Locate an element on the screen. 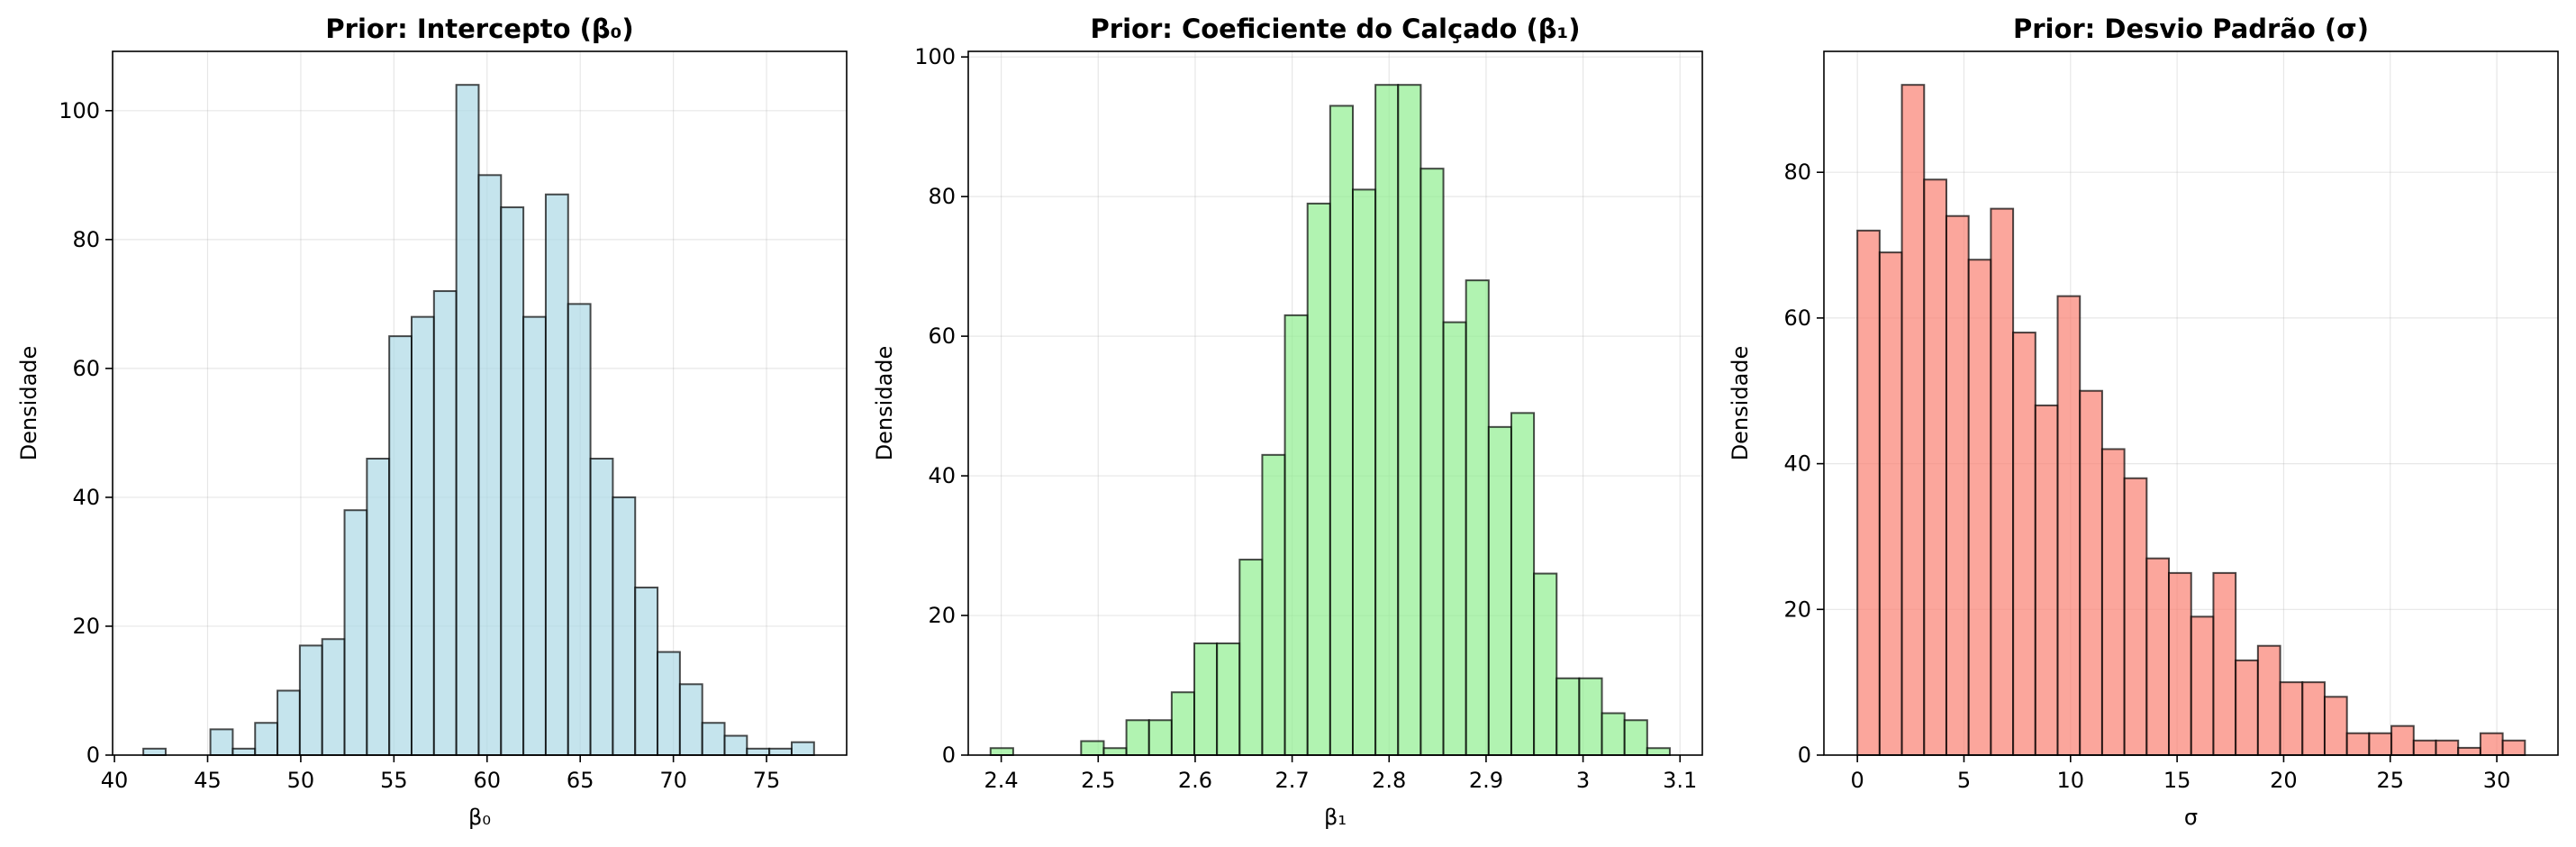 The image size is (2576, 847). y-tick-label: 20 is located at coordinates (942, 615).